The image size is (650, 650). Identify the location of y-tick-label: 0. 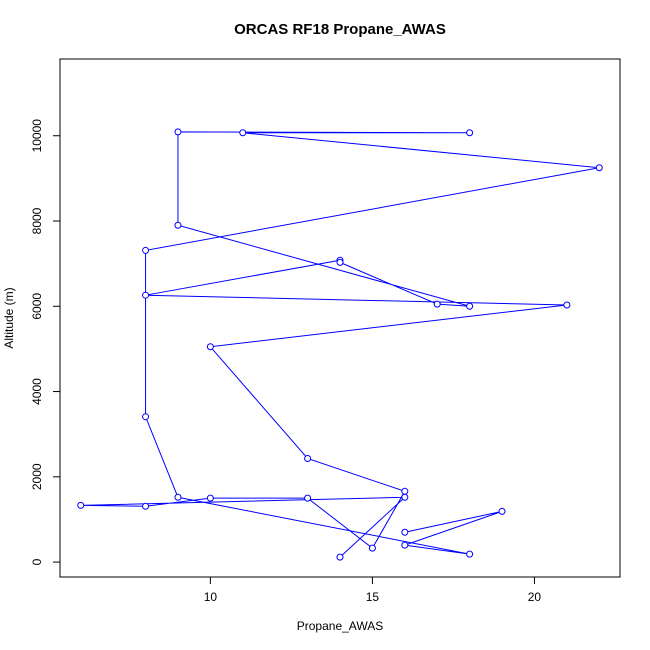
(37, 561).